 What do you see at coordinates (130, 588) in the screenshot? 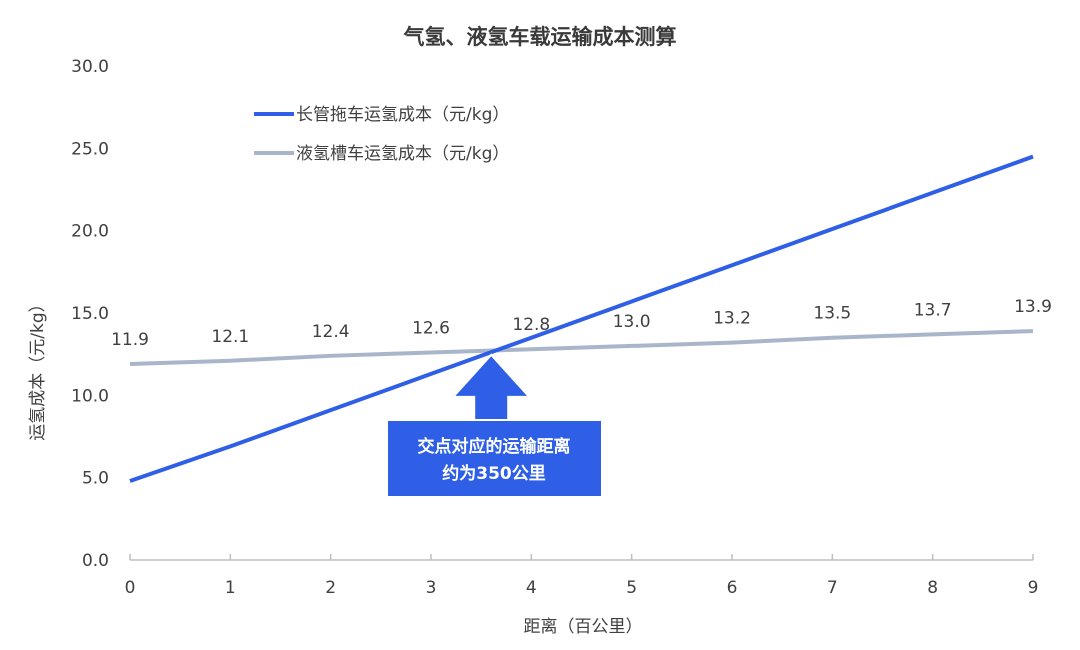
I see `x-tick-label: 0` at bounding box center [130, 588].